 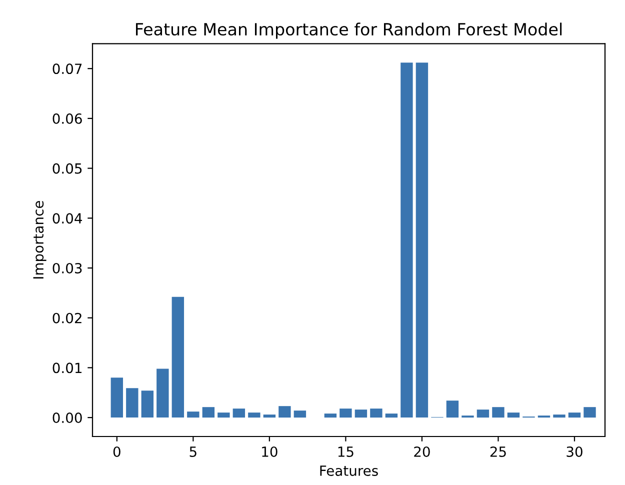 What do you see at coordinates (349, 471) in the screenshot?
I see `x-axis-title: Features` at bounding box center [349, 471].